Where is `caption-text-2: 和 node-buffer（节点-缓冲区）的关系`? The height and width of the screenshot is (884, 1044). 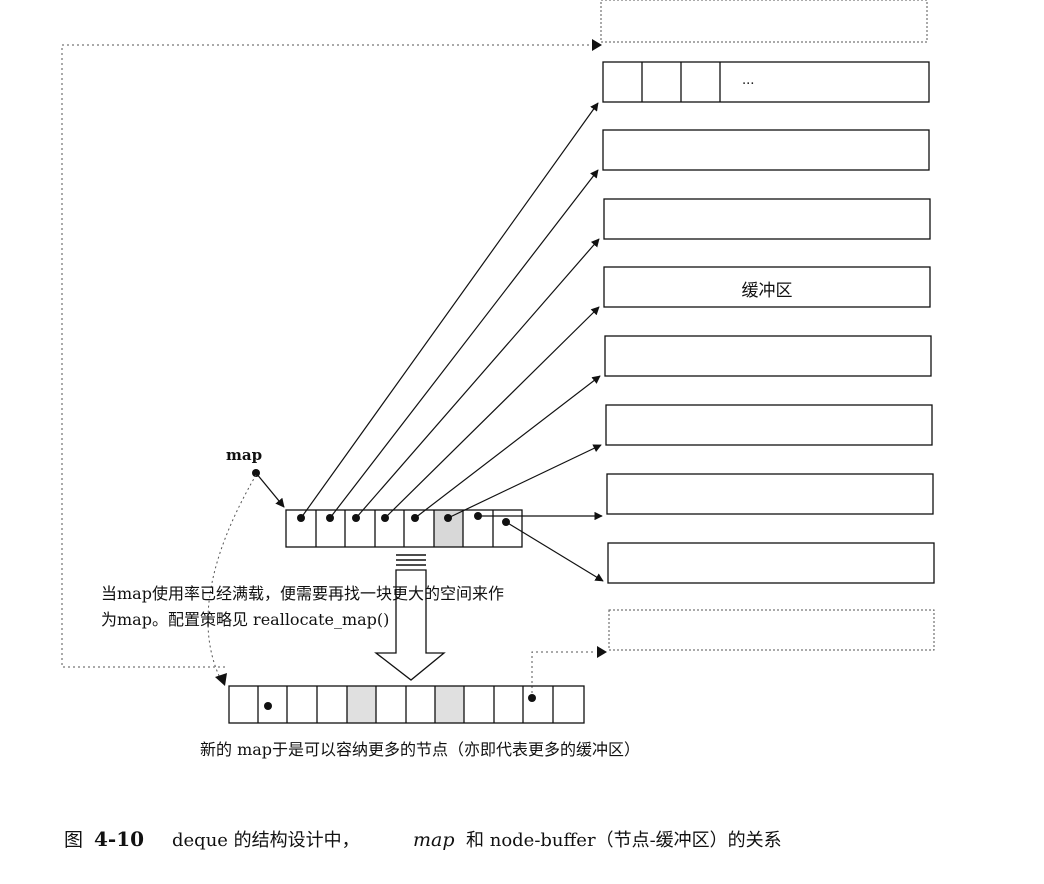 caption-text-2: 和 node-buffer（节点-缓冲区）的关系 is located at coordinates (624, 840).